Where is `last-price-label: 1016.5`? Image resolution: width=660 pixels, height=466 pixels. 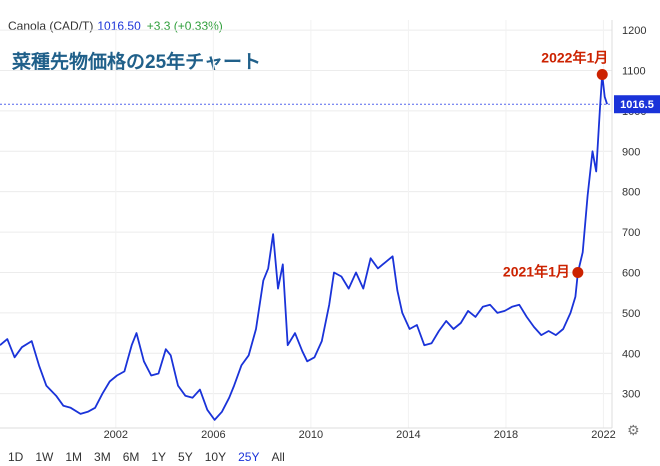
last-price-label: 1016.5 is located at coordinates (637, 105).